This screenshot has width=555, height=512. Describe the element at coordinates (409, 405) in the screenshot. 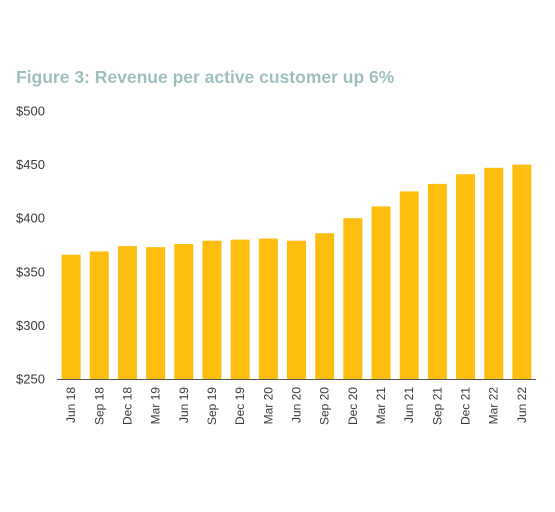

I see `x-tick-label: Jun 21` at that location.